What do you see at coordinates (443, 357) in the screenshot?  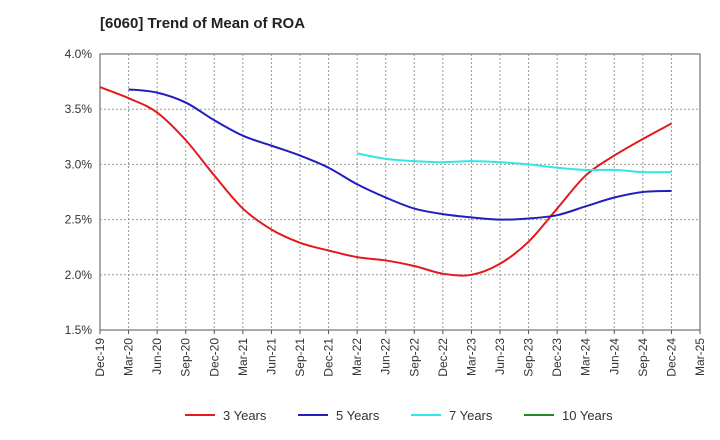 I see `x-tick-label: Dec-22` at bounding box center [443, 357].